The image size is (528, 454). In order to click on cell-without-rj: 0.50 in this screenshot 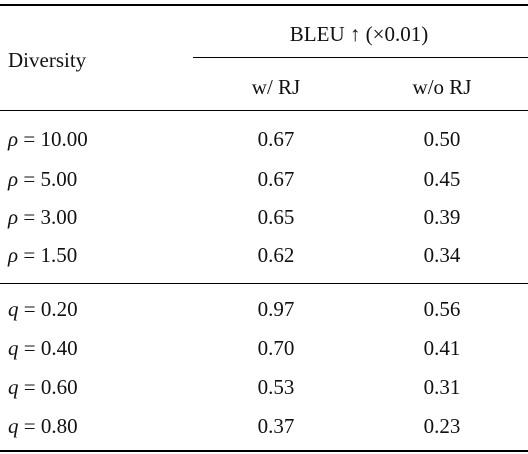, I will do `click(442, 139)`.